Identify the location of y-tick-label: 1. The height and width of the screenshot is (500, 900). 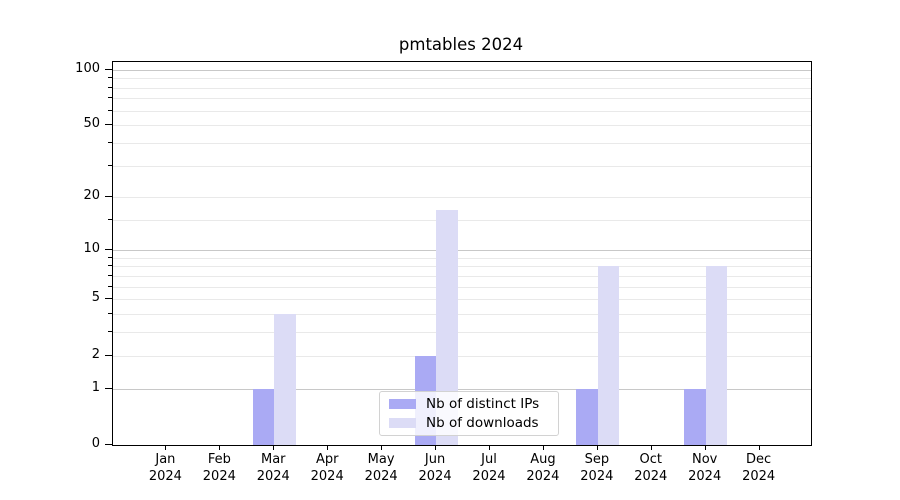
(95, 387).